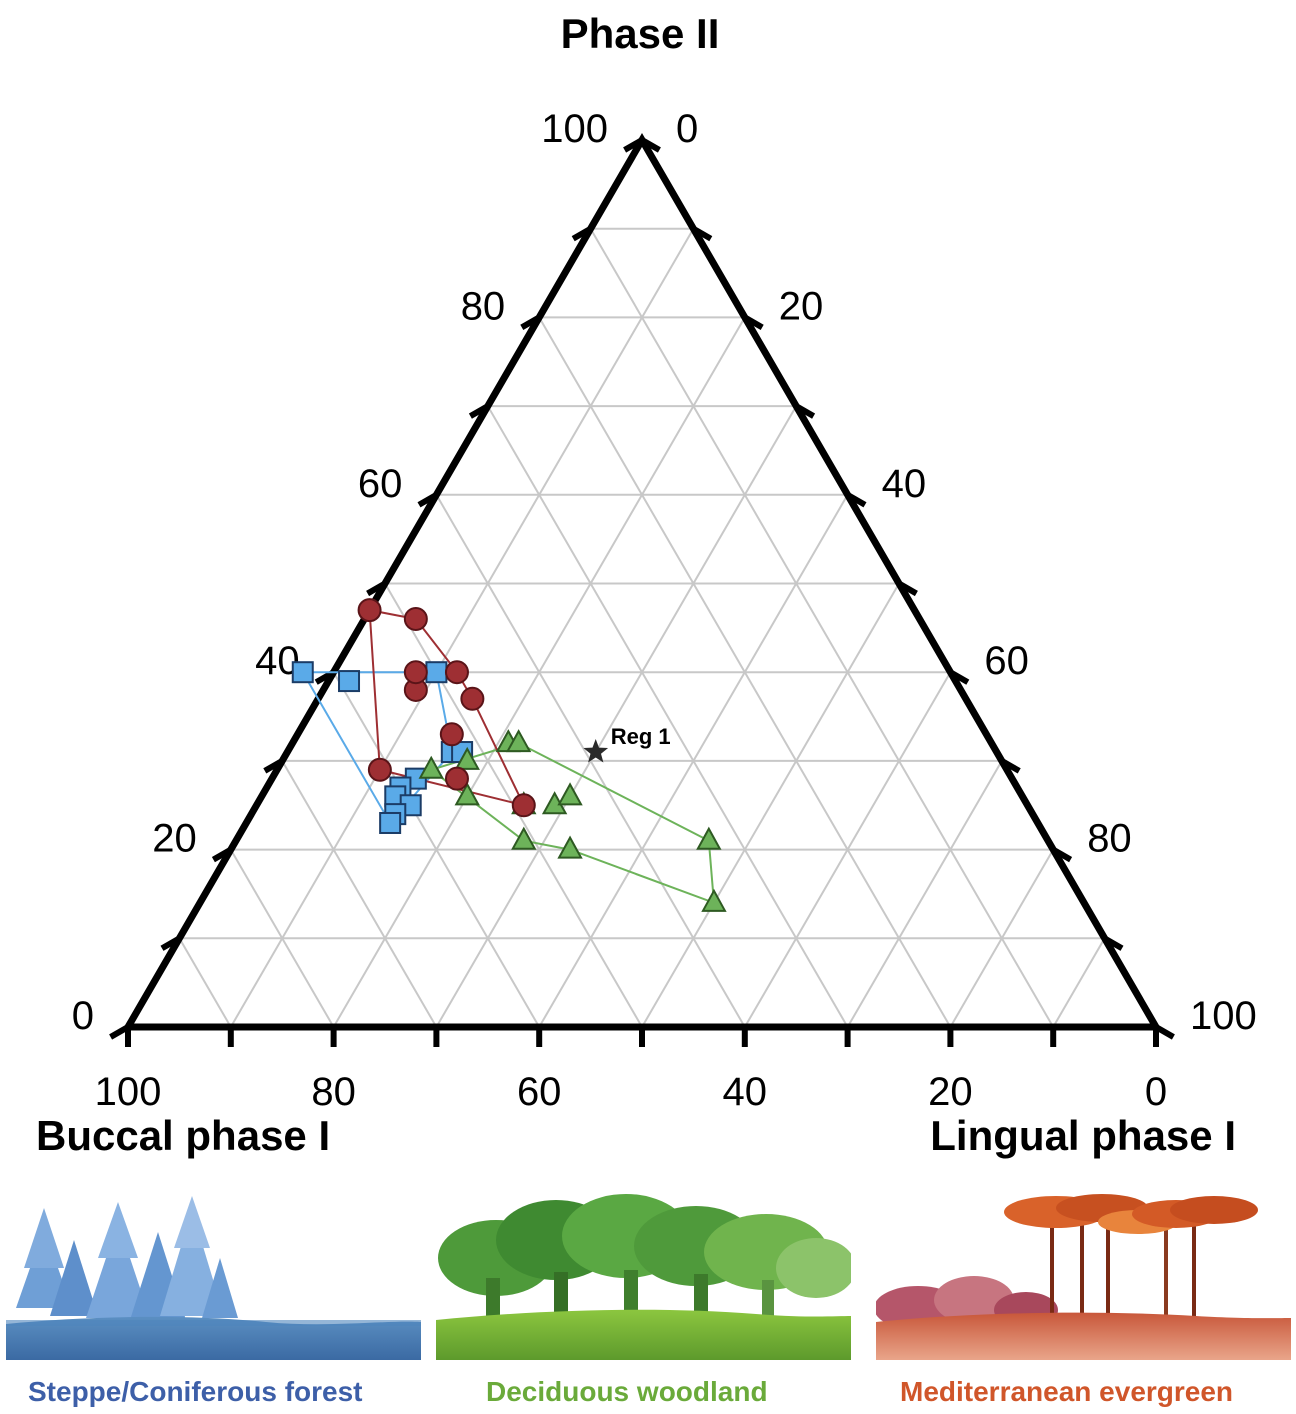 This screenshot has height=1414, width=1296. What do you see at coordinates (643, 1277) in the screenshot?
I see `deciduous-woodland-image` at bounding box center [643, 1277].